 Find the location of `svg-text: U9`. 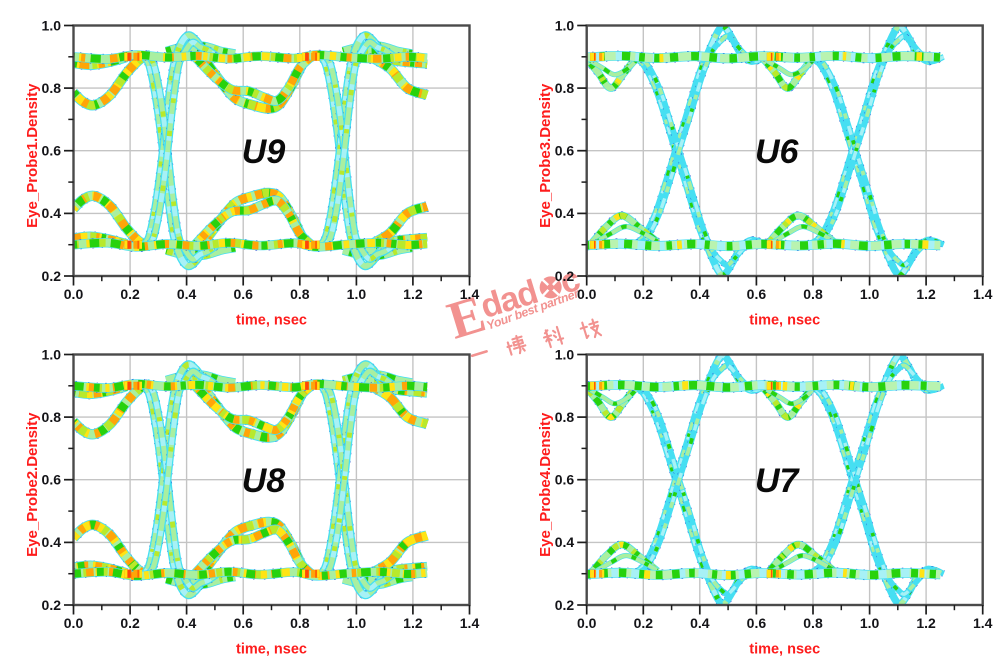

svg-text: U9 is located at coordinates (264, 152).